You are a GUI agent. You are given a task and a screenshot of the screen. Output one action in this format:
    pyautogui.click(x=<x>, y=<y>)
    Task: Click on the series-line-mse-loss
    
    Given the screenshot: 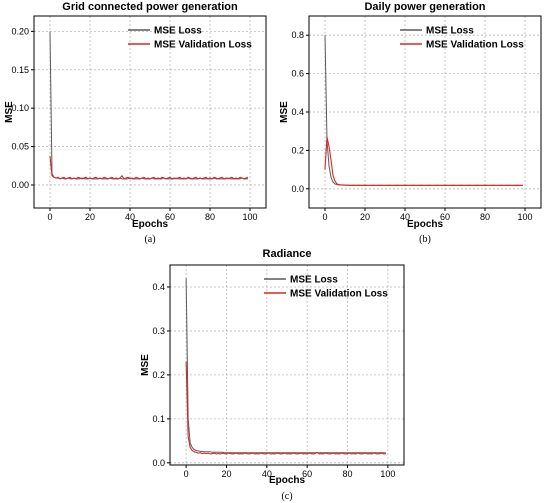 What is the action you would take?
    pyautogui.click(x=285, y=366)
    